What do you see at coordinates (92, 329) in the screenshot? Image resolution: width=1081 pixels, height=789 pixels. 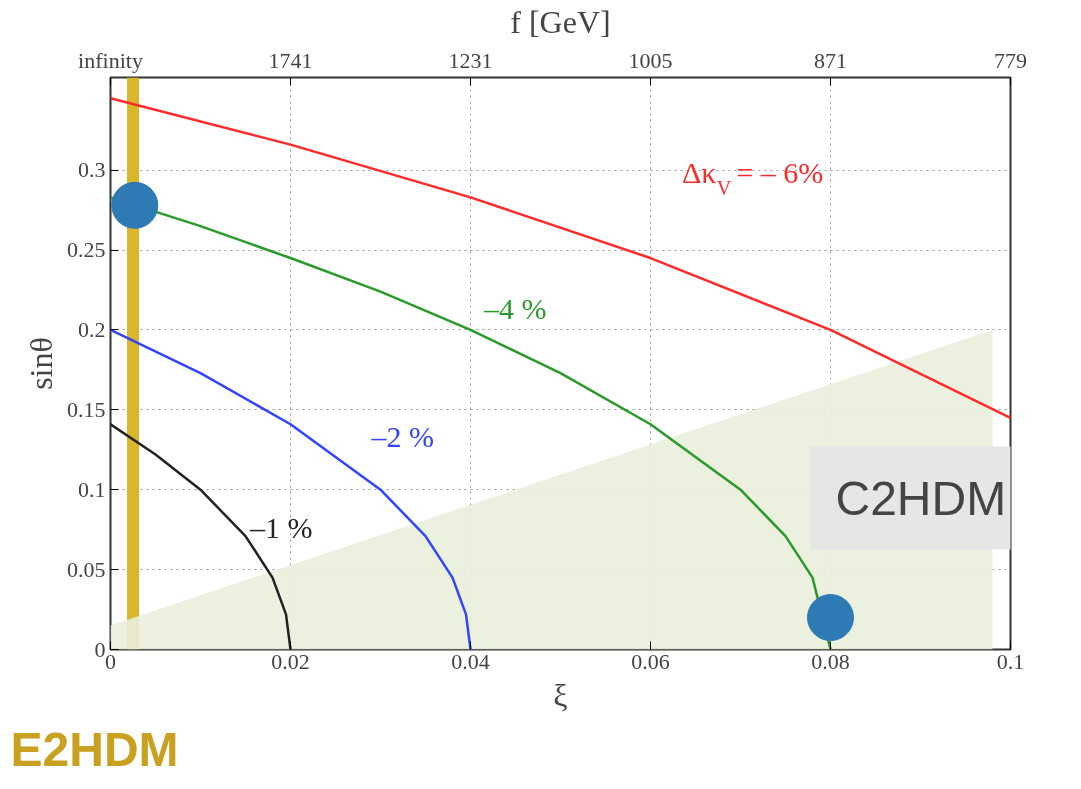 I see `y-tick-label: 0.2` at bounding box center [92, 329].